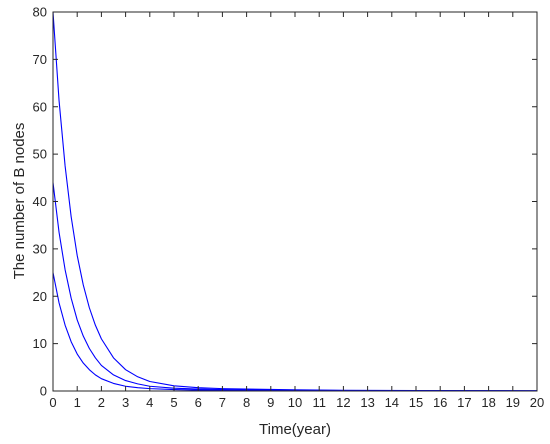 The height and width of the screenshot is (444, 550). What do you see at coordinates (40, 296) in the screenshot?
I see `y-tick-label: 20` at bounding box center [40, 296].